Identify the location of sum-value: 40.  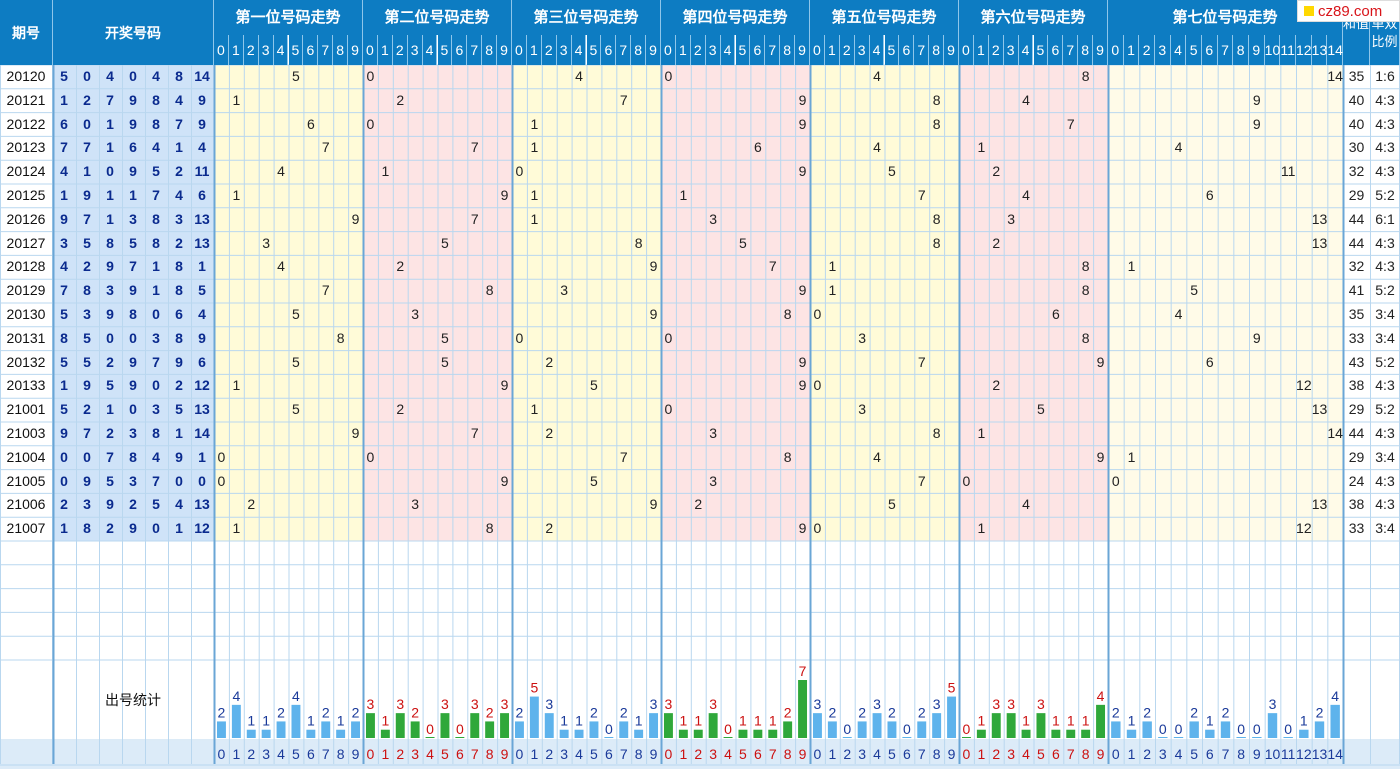
(1356, 99).